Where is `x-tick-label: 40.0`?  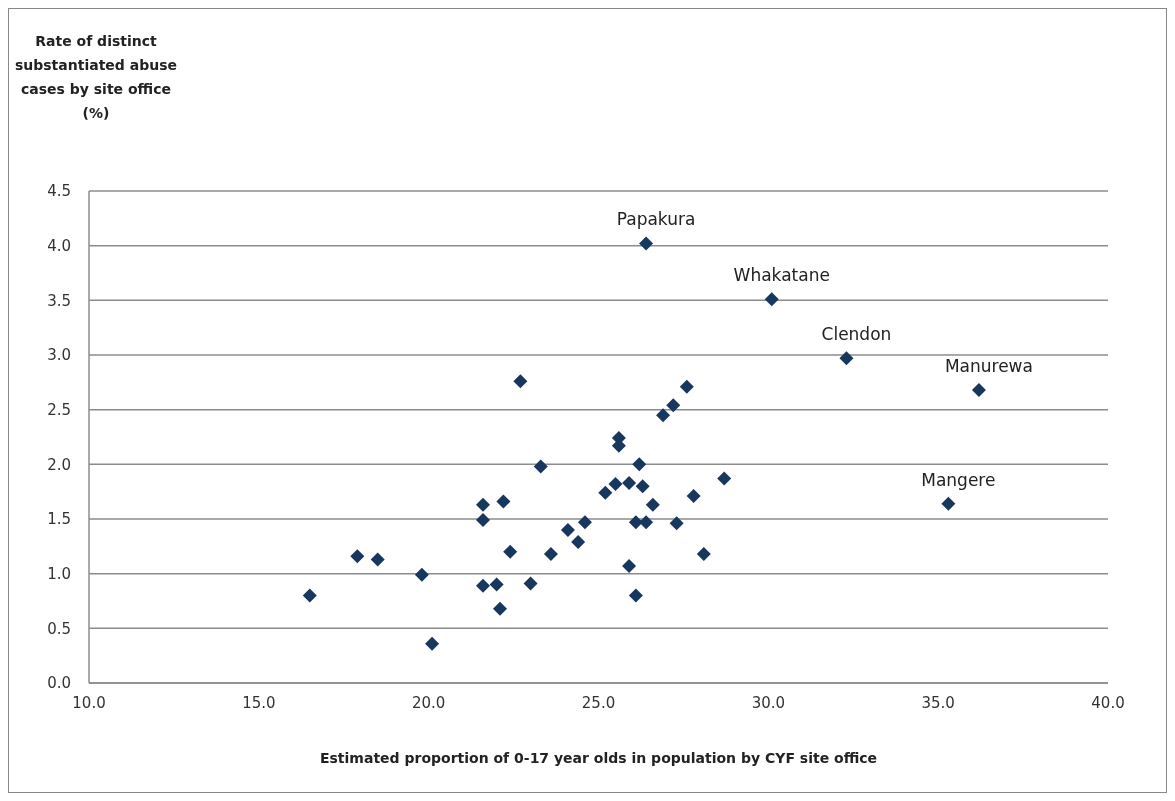
x-tick-label: 40.0 is located at coordinates (1108, 703).